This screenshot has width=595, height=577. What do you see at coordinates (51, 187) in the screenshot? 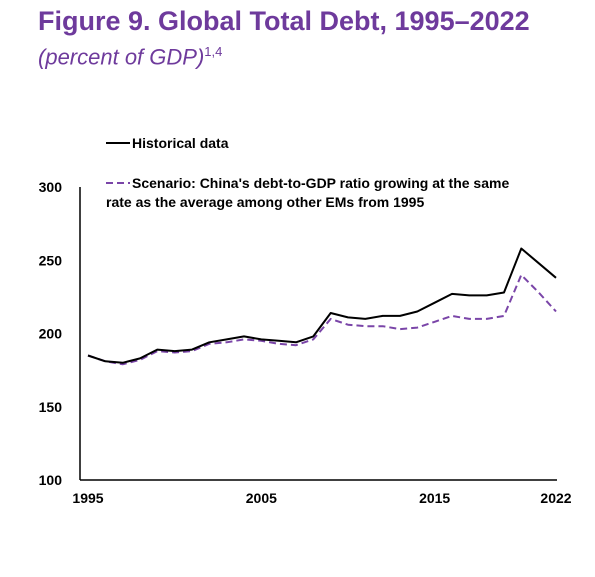
I see `y-tick-label-300: 300` at bounding box center [51, 187].